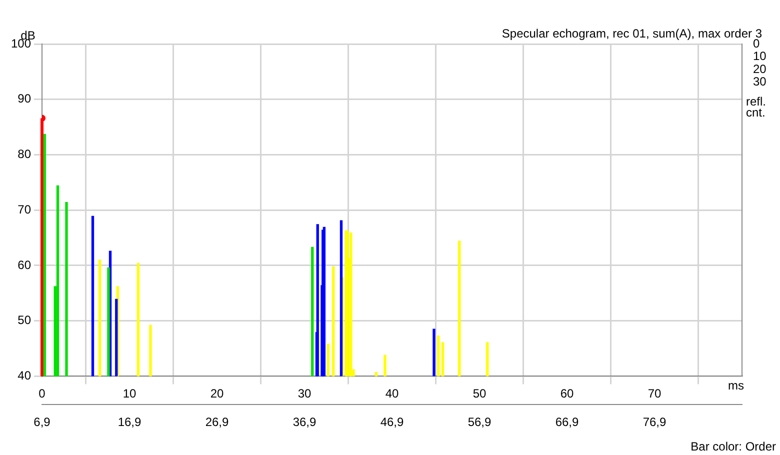 The image size is (780, 455). What do you see at coordinates (217, 393) in the screenshot?
I see `x-tick-label: 20` at bounding box center [217, 393].